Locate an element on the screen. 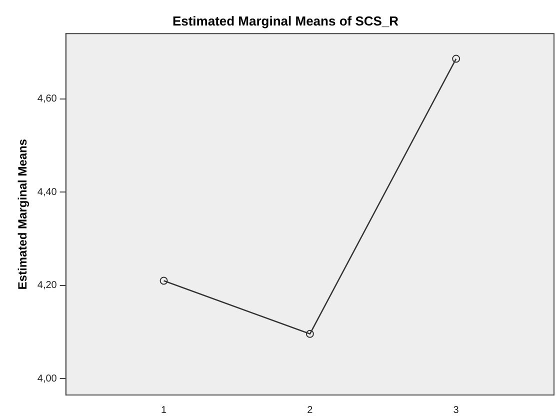 This screenshot has width=559, height=419. x-tick-label: 1 is located at coordinates (164, 410).